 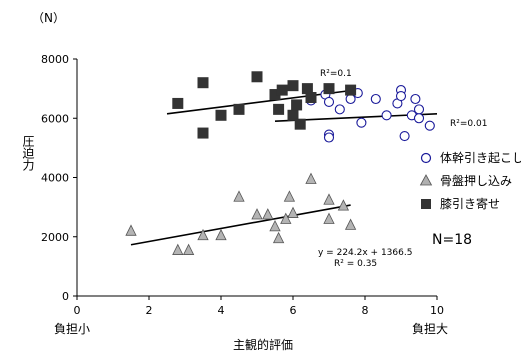 I want to click on x-axis-title: 主観的評価, so click(x=263, y=344).